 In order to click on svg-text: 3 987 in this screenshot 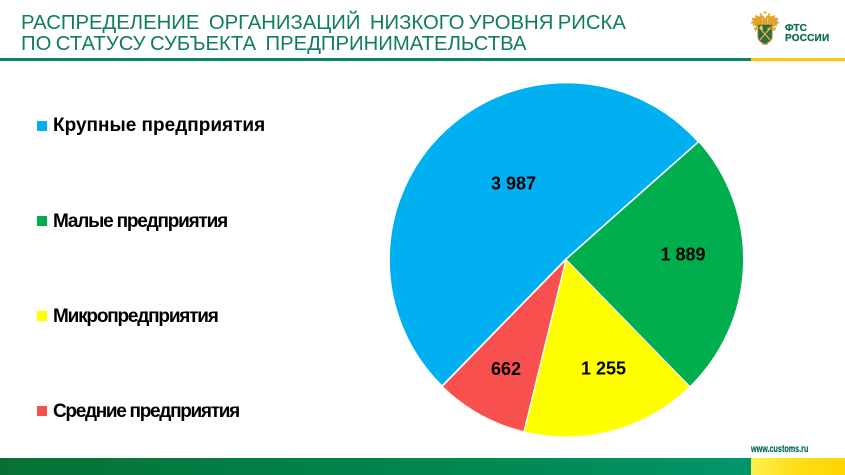, I will do `click(513, 184)`.